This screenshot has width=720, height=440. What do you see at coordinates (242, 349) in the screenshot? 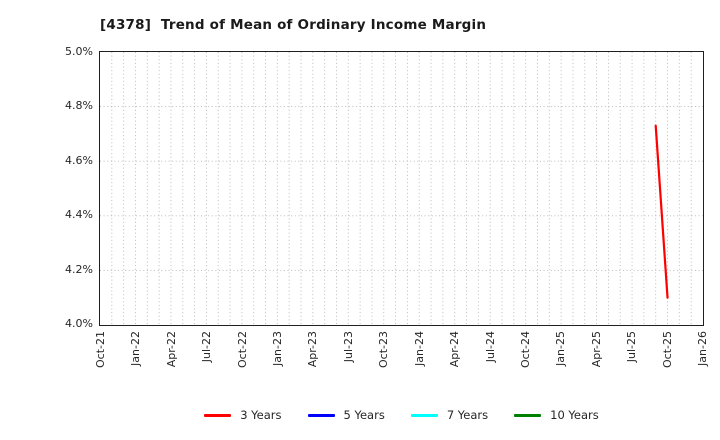
I see `x-tick-label: Oct-22` at bounding box center [242, 349].